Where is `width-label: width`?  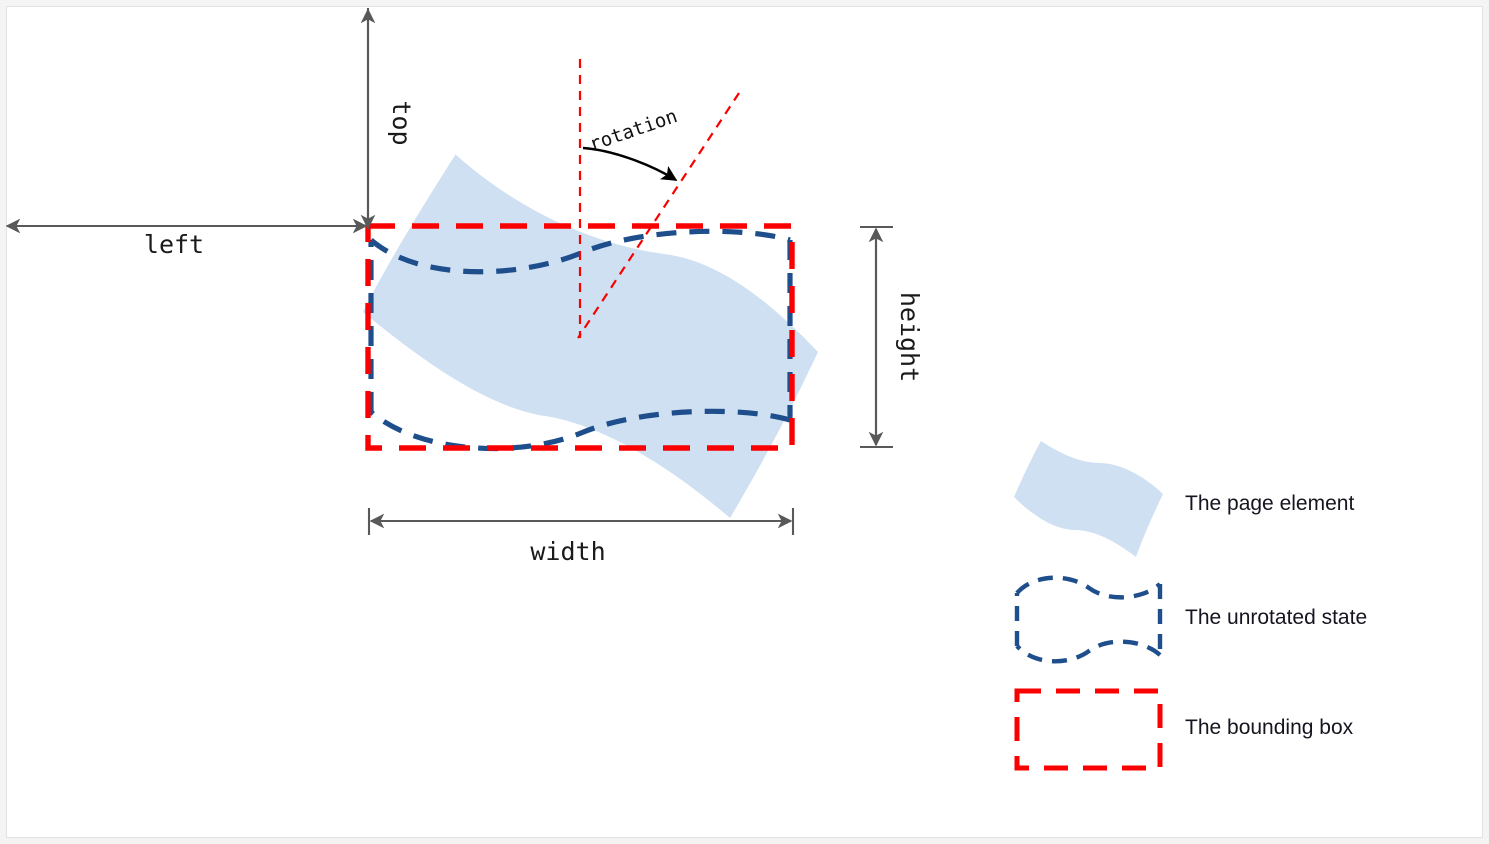 width-label: width is located at coordinates (567, 551).